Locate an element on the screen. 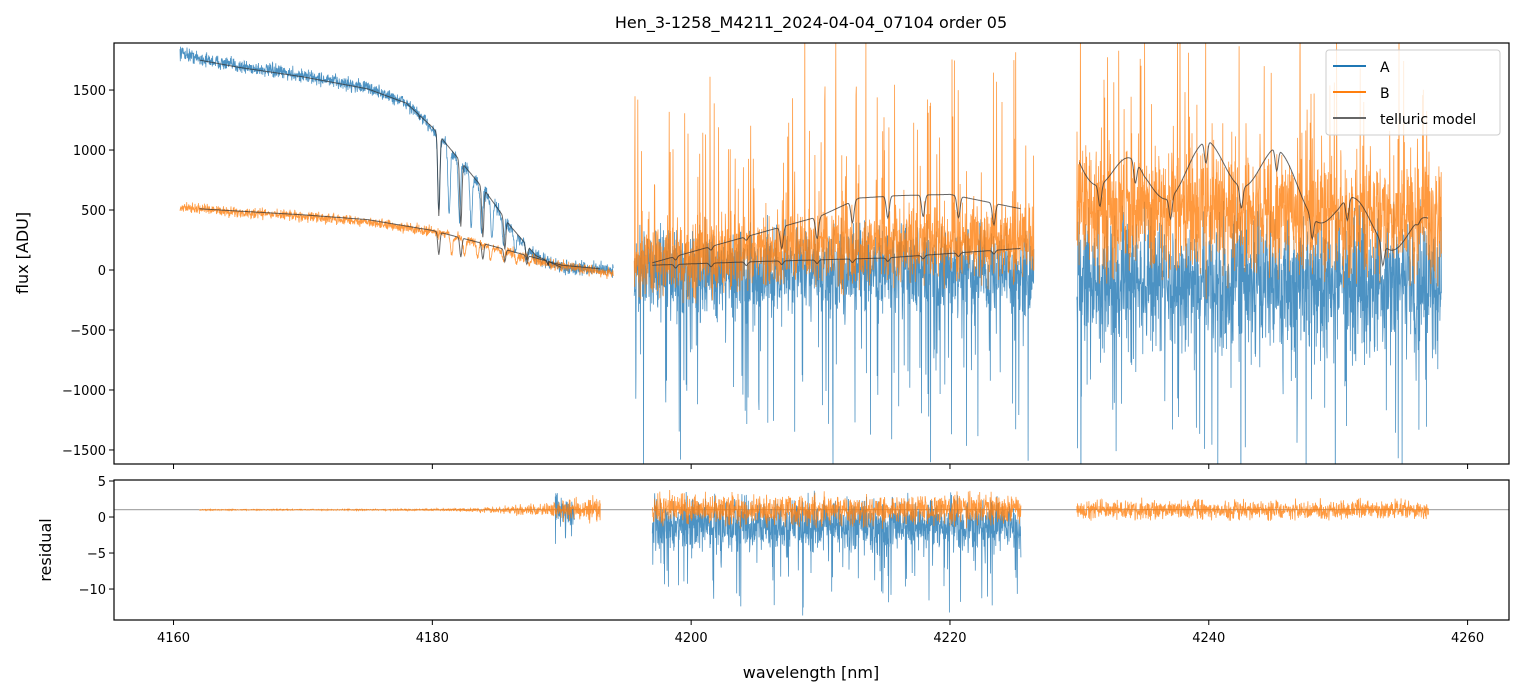 The width and height of the screenshot is (1523, 700). flux-ytick-label: 1000 is located at coordinates (89, 151).